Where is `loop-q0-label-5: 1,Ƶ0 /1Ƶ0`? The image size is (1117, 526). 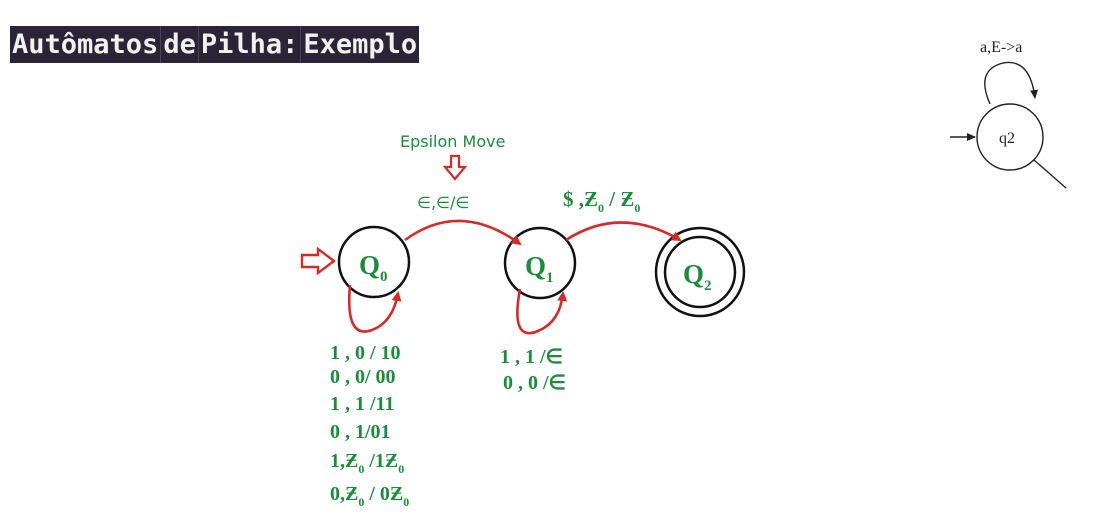 loop-q0-label-5: 1,Ƶ0 /1Ƶ0 is located at coordinates (367, 463).